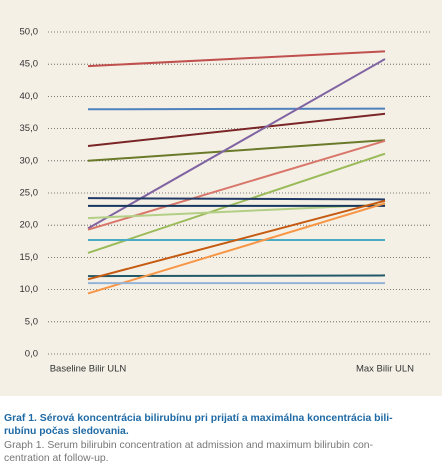  Describe the element at coordinates (385, 369) in the screenshot. I see `x-tick-label: Max Bilir ULN` at that location.